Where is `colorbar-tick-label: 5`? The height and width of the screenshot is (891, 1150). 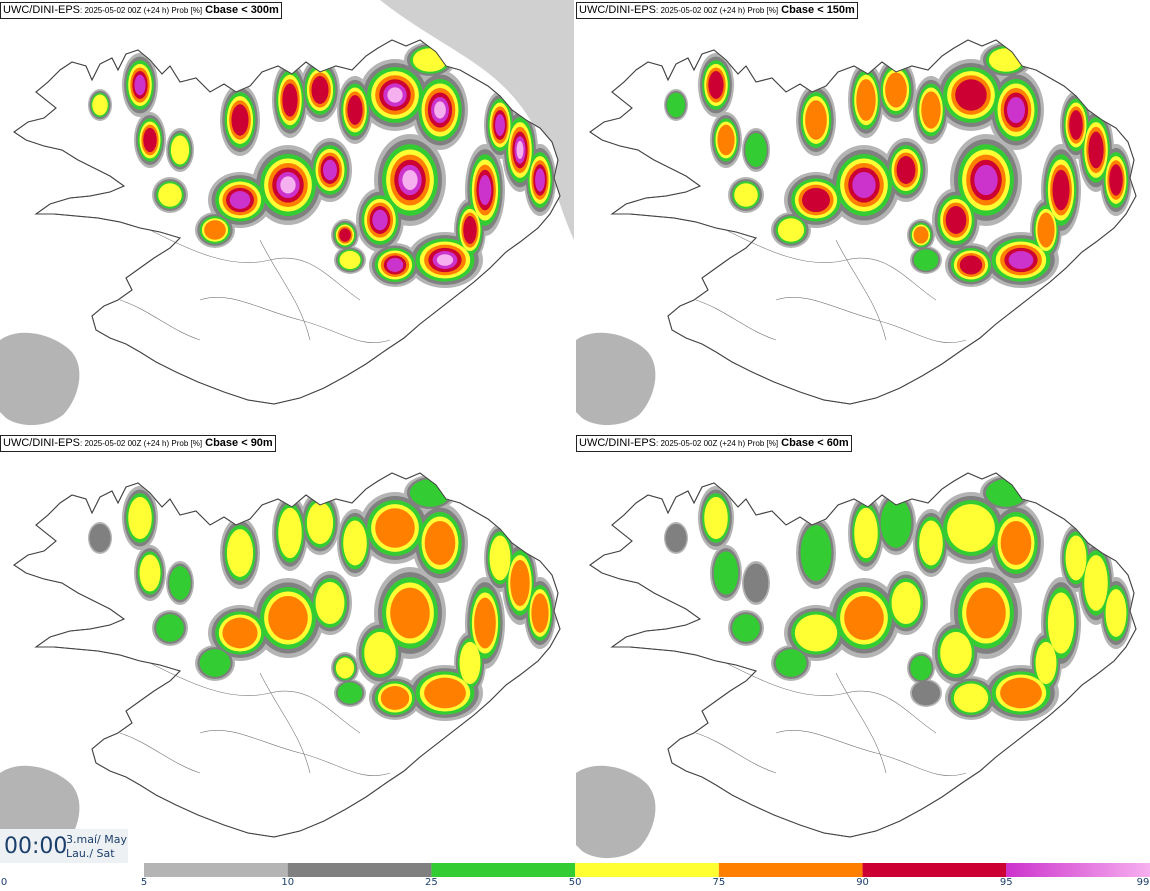
colorbar-tick-label: 5 is located at coordinates (144, 882).